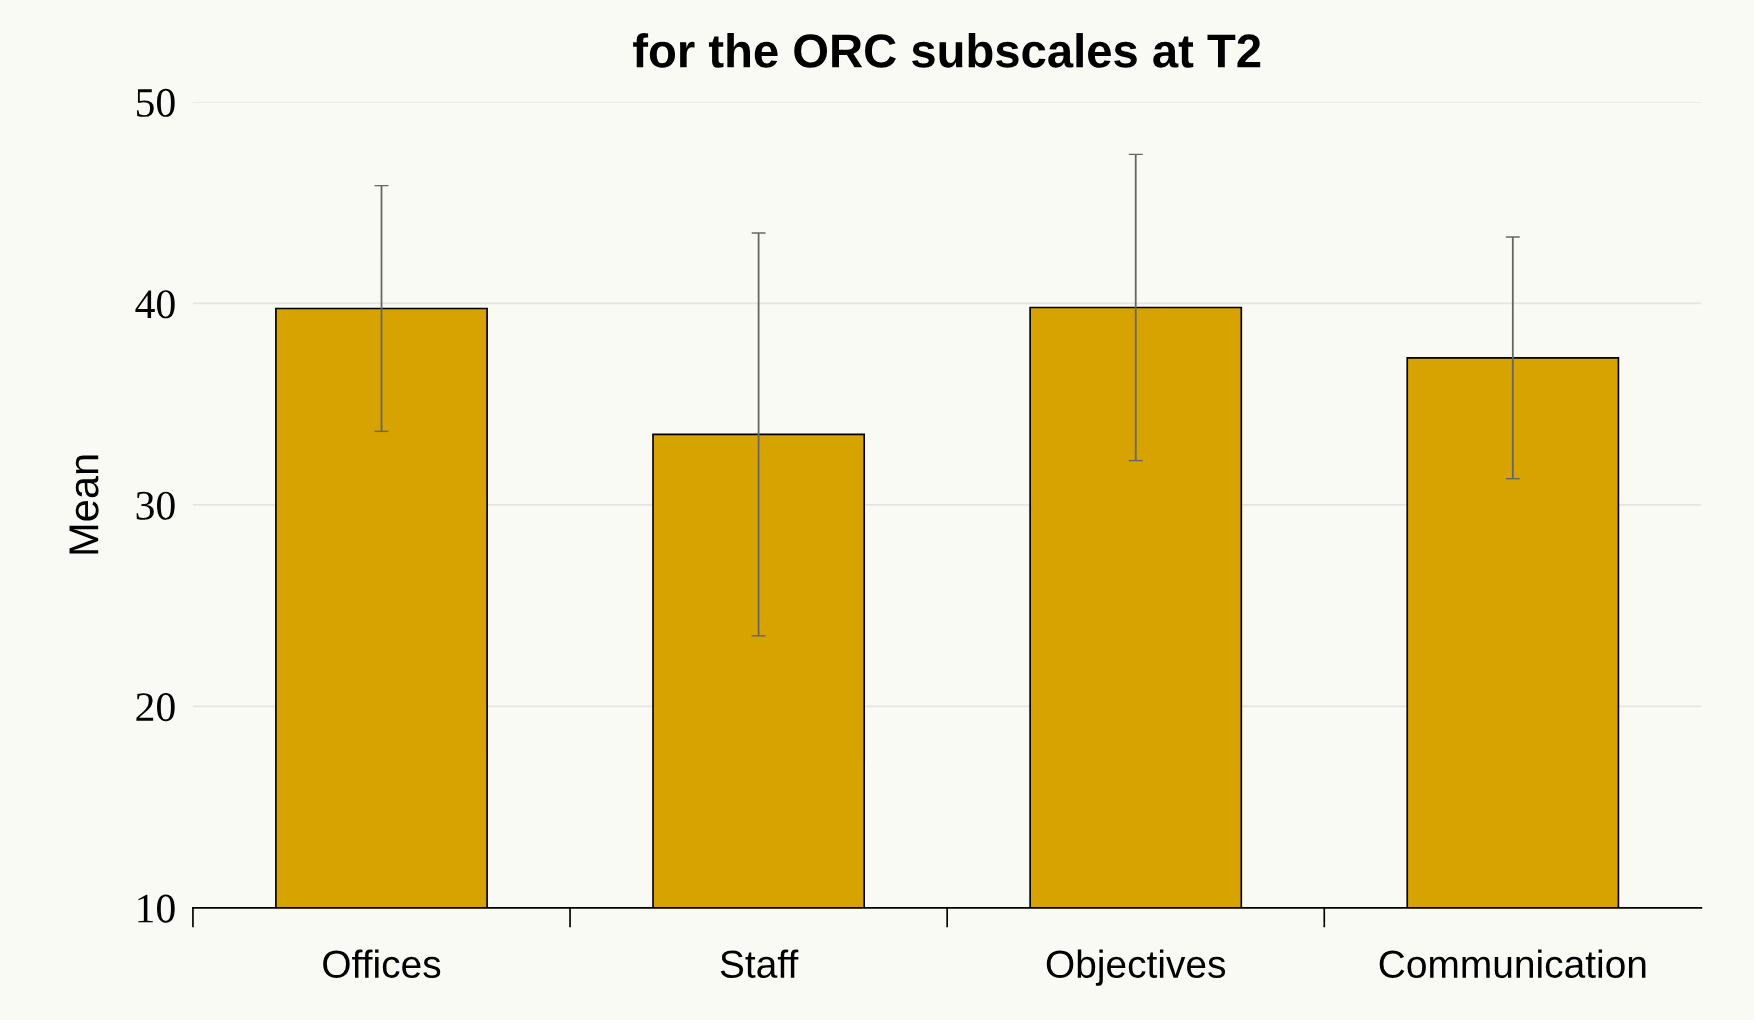 The height and width of the screenshot is (1020, 1754). What do you see at coordinates (759, 964) in the screenshot?
I see `x-tick-label: Staff` at bounding box center [759, 964].